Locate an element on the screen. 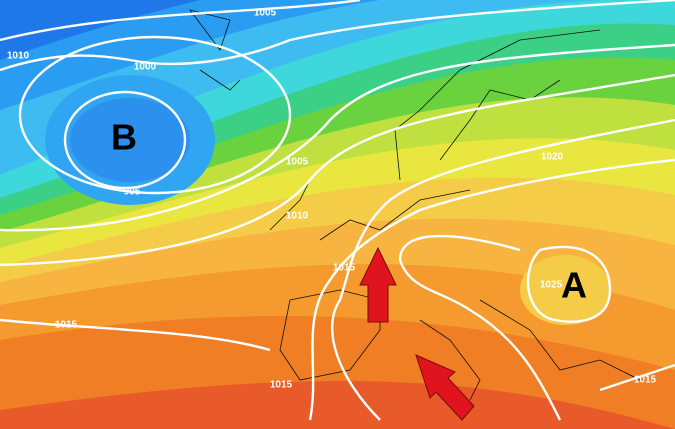  flow-arrows is located at coordinates (417, 333).